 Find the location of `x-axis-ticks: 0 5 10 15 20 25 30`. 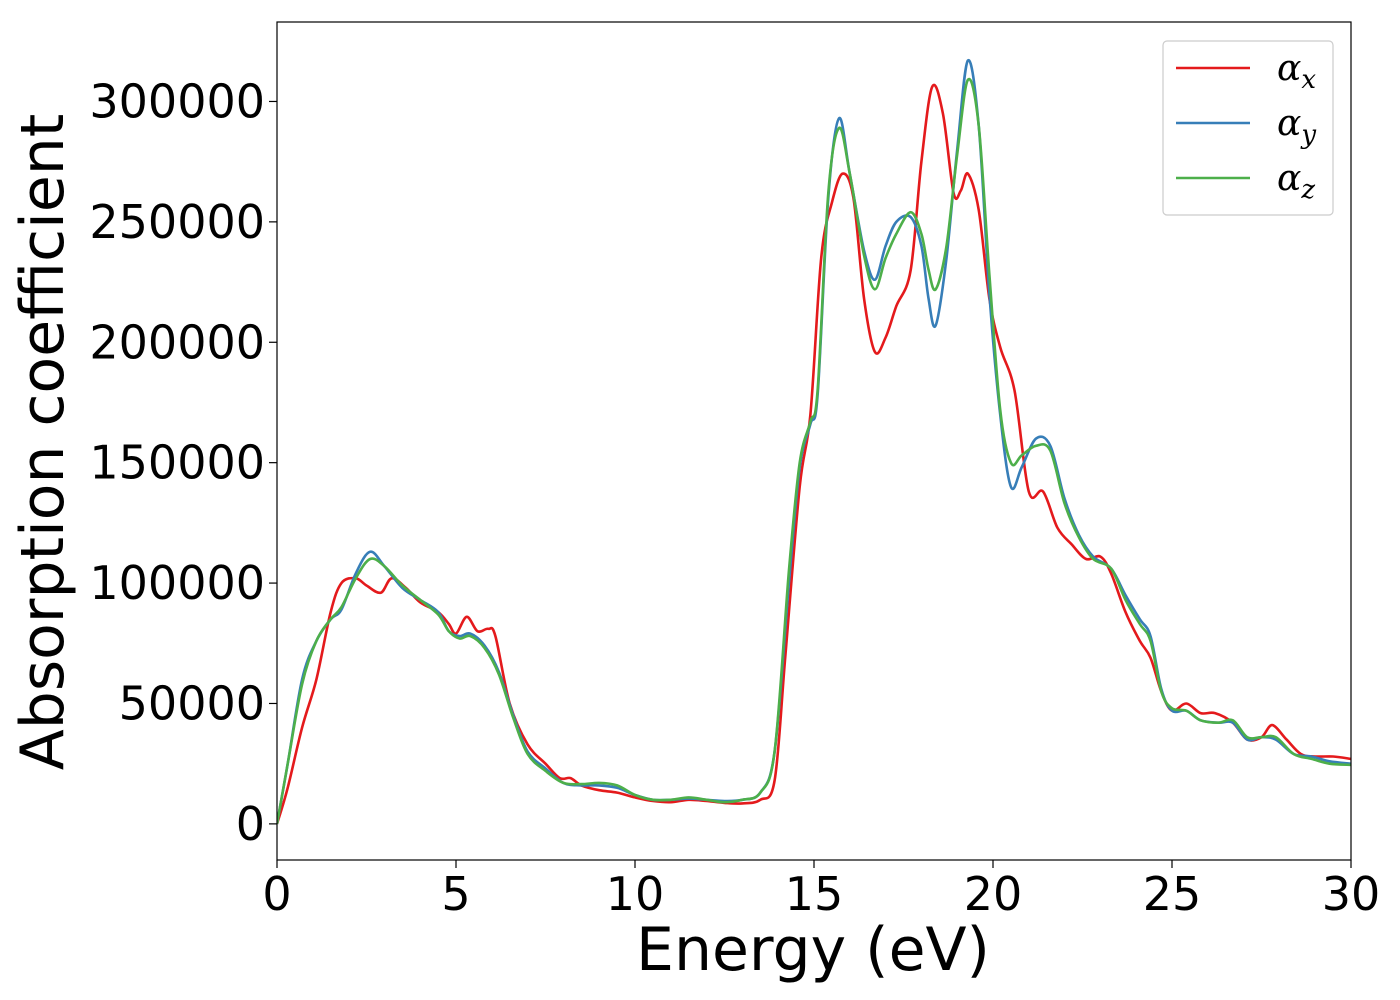

x-axis-ticks: 0 5 10 15 20 25 30 is located at coordinates (821, 890).